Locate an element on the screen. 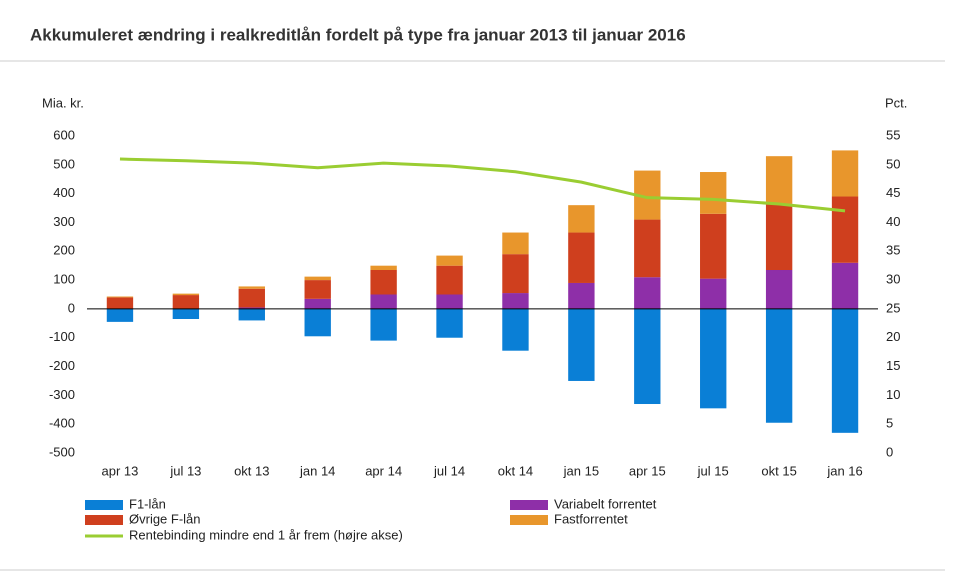  y-tick-label: -100 is located at coordinates (62, 336).